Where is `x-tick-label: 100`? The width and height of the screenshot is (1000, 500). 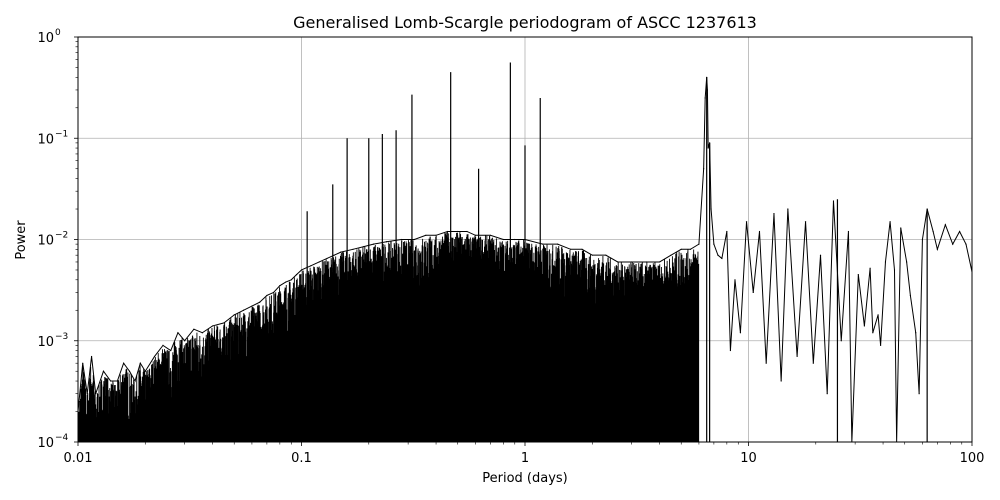 x-tick-label: 100 is located at coordinates (972, 458).